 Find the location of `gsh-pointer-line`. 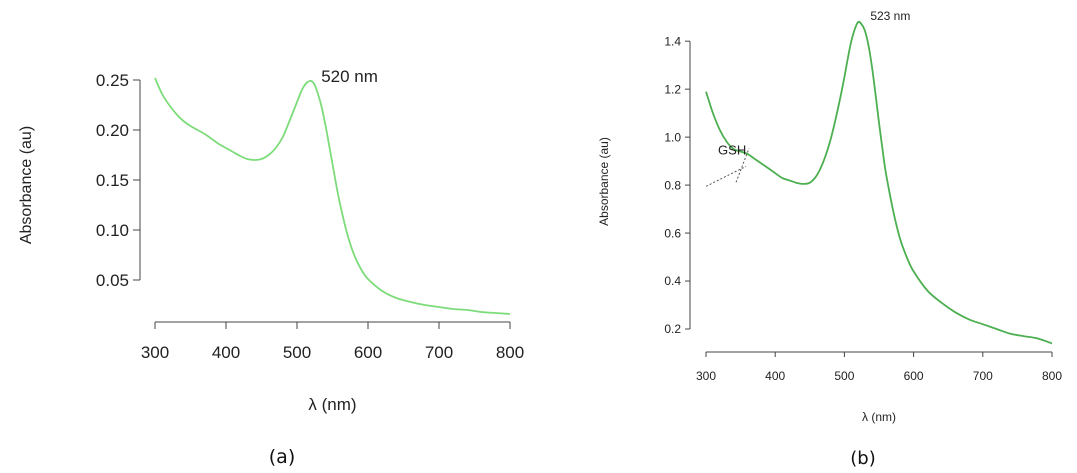

gsh-pointer-line is located at coordinates (726, 176).